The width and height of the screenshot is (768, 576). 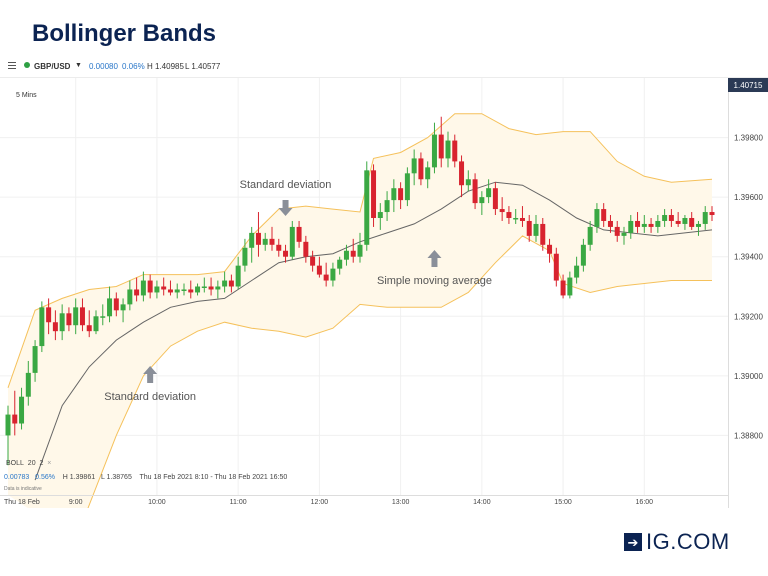 I want to click on green-dot-icon, so click(x=27, y=65).